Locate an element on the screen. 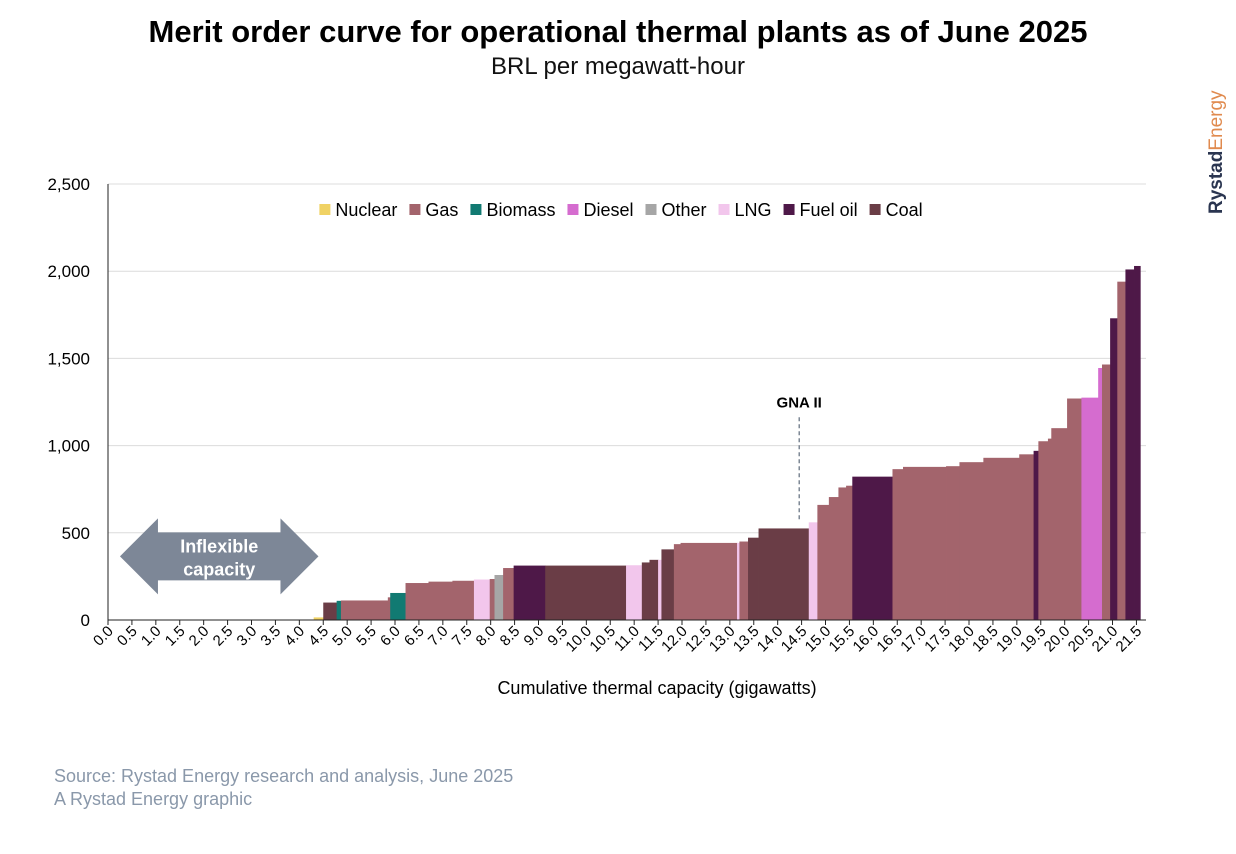  x-tick-label: 7.0 is located at coordinates (438, 636).